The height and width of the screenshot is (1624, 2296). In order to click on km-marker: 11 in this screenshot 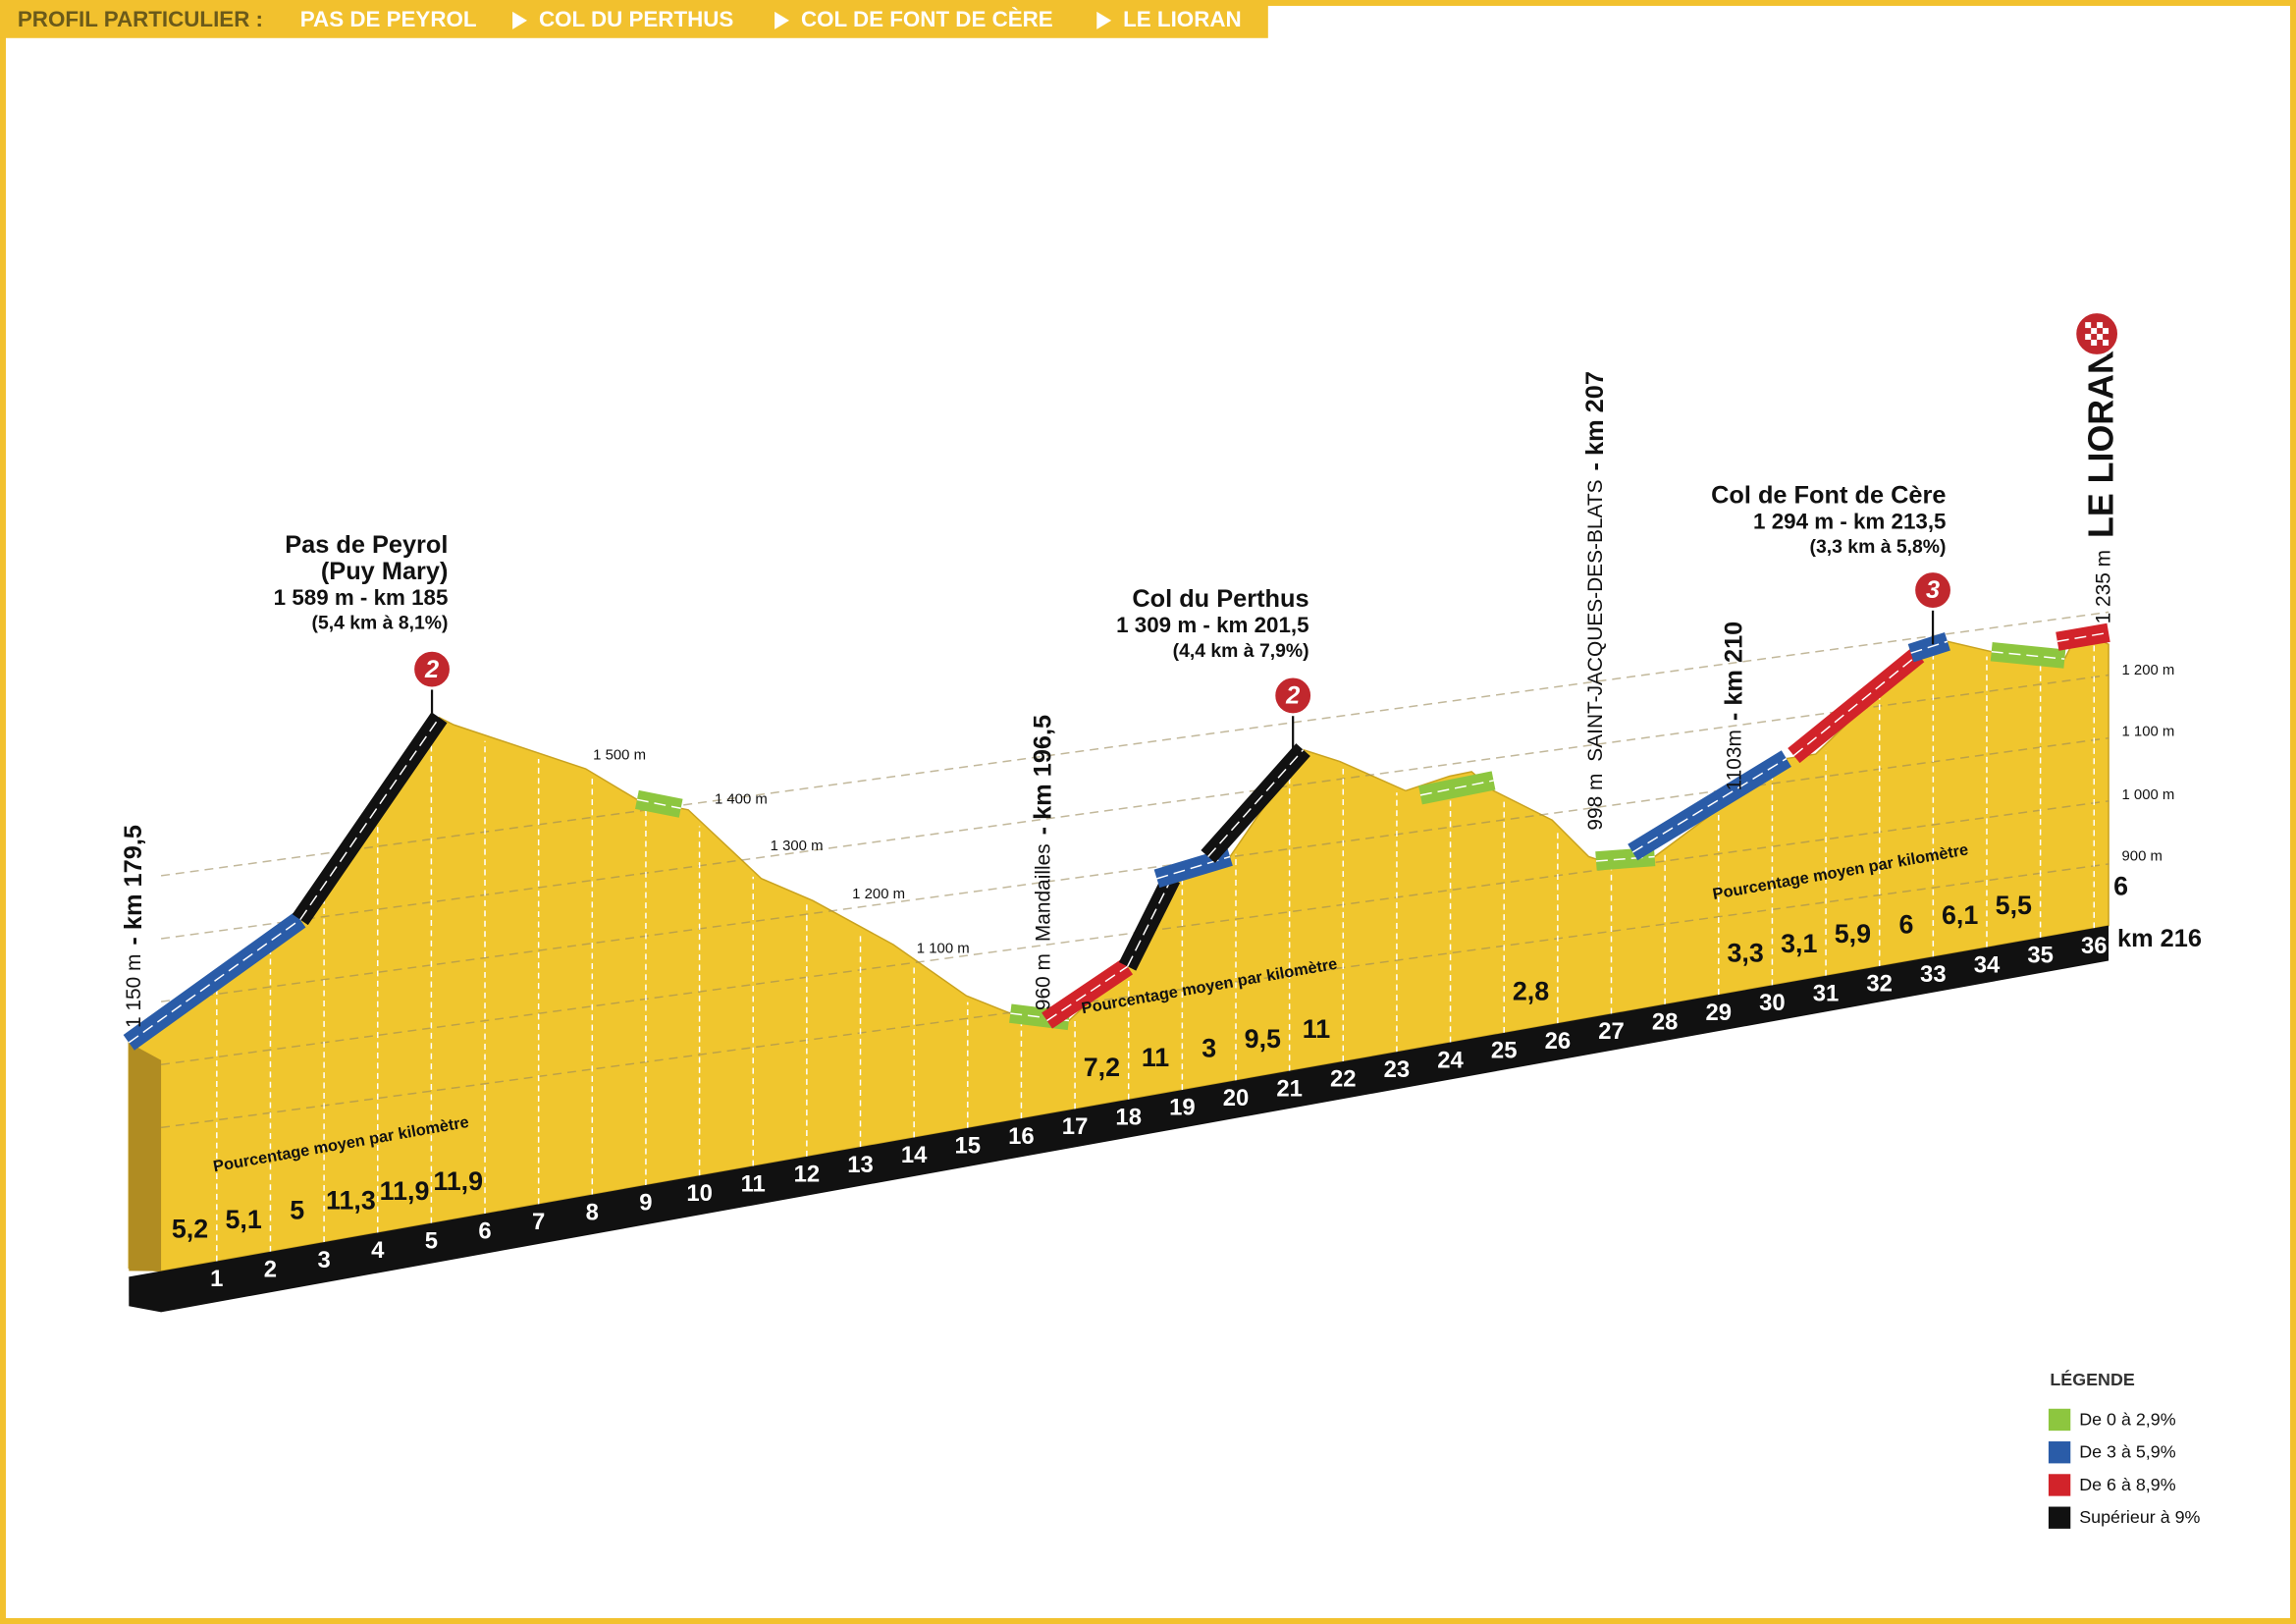, I will do `click(753, 1183)`.